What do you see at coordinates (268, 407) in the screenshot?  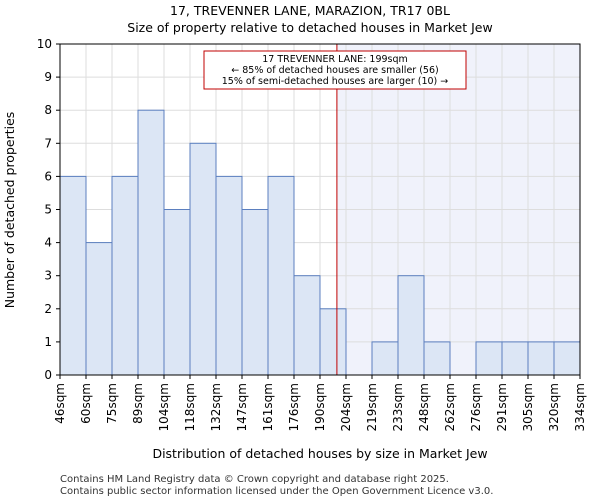 I see `x-tick-label-161sqm: 161sqm` at bounding box center [268, 407].